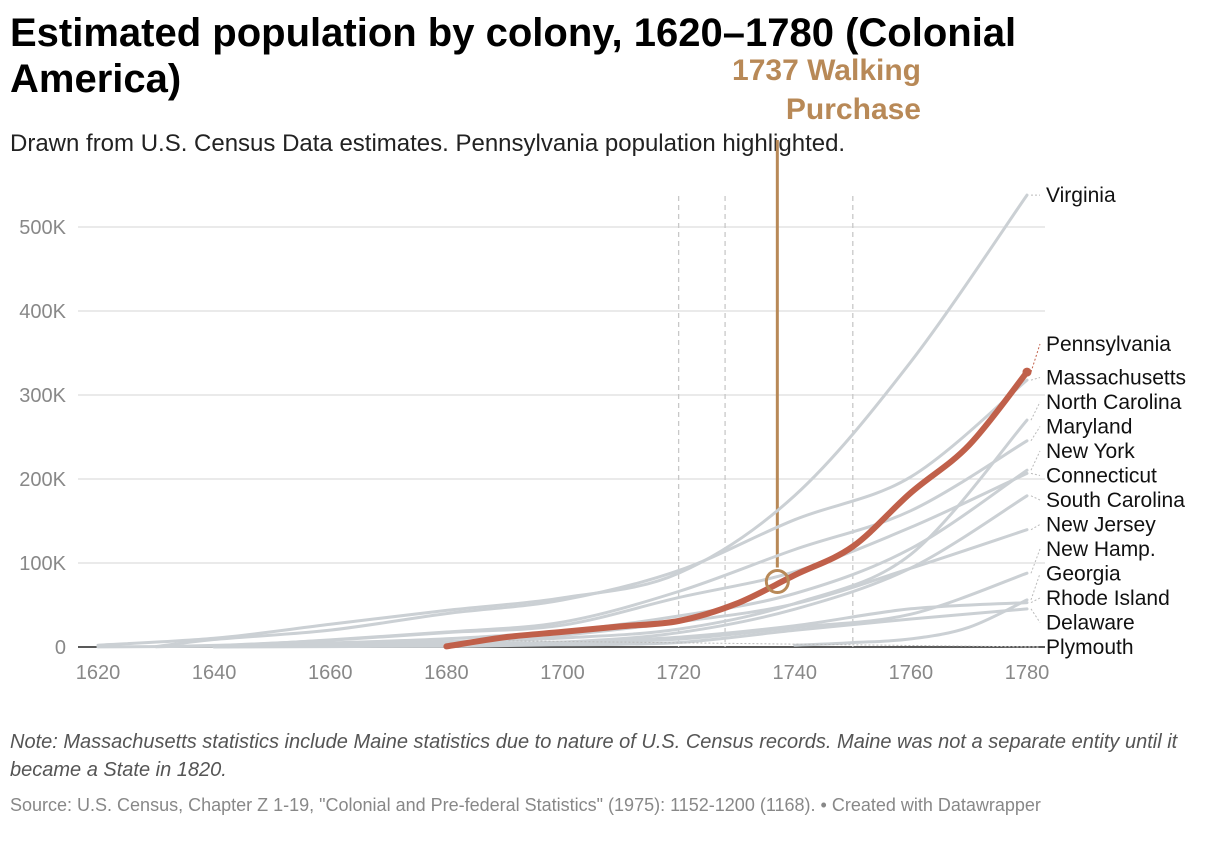 This screenshot has height=856, width=1220. I want to click on series-label-connecticut: Connecticut, so click(1101, 476).